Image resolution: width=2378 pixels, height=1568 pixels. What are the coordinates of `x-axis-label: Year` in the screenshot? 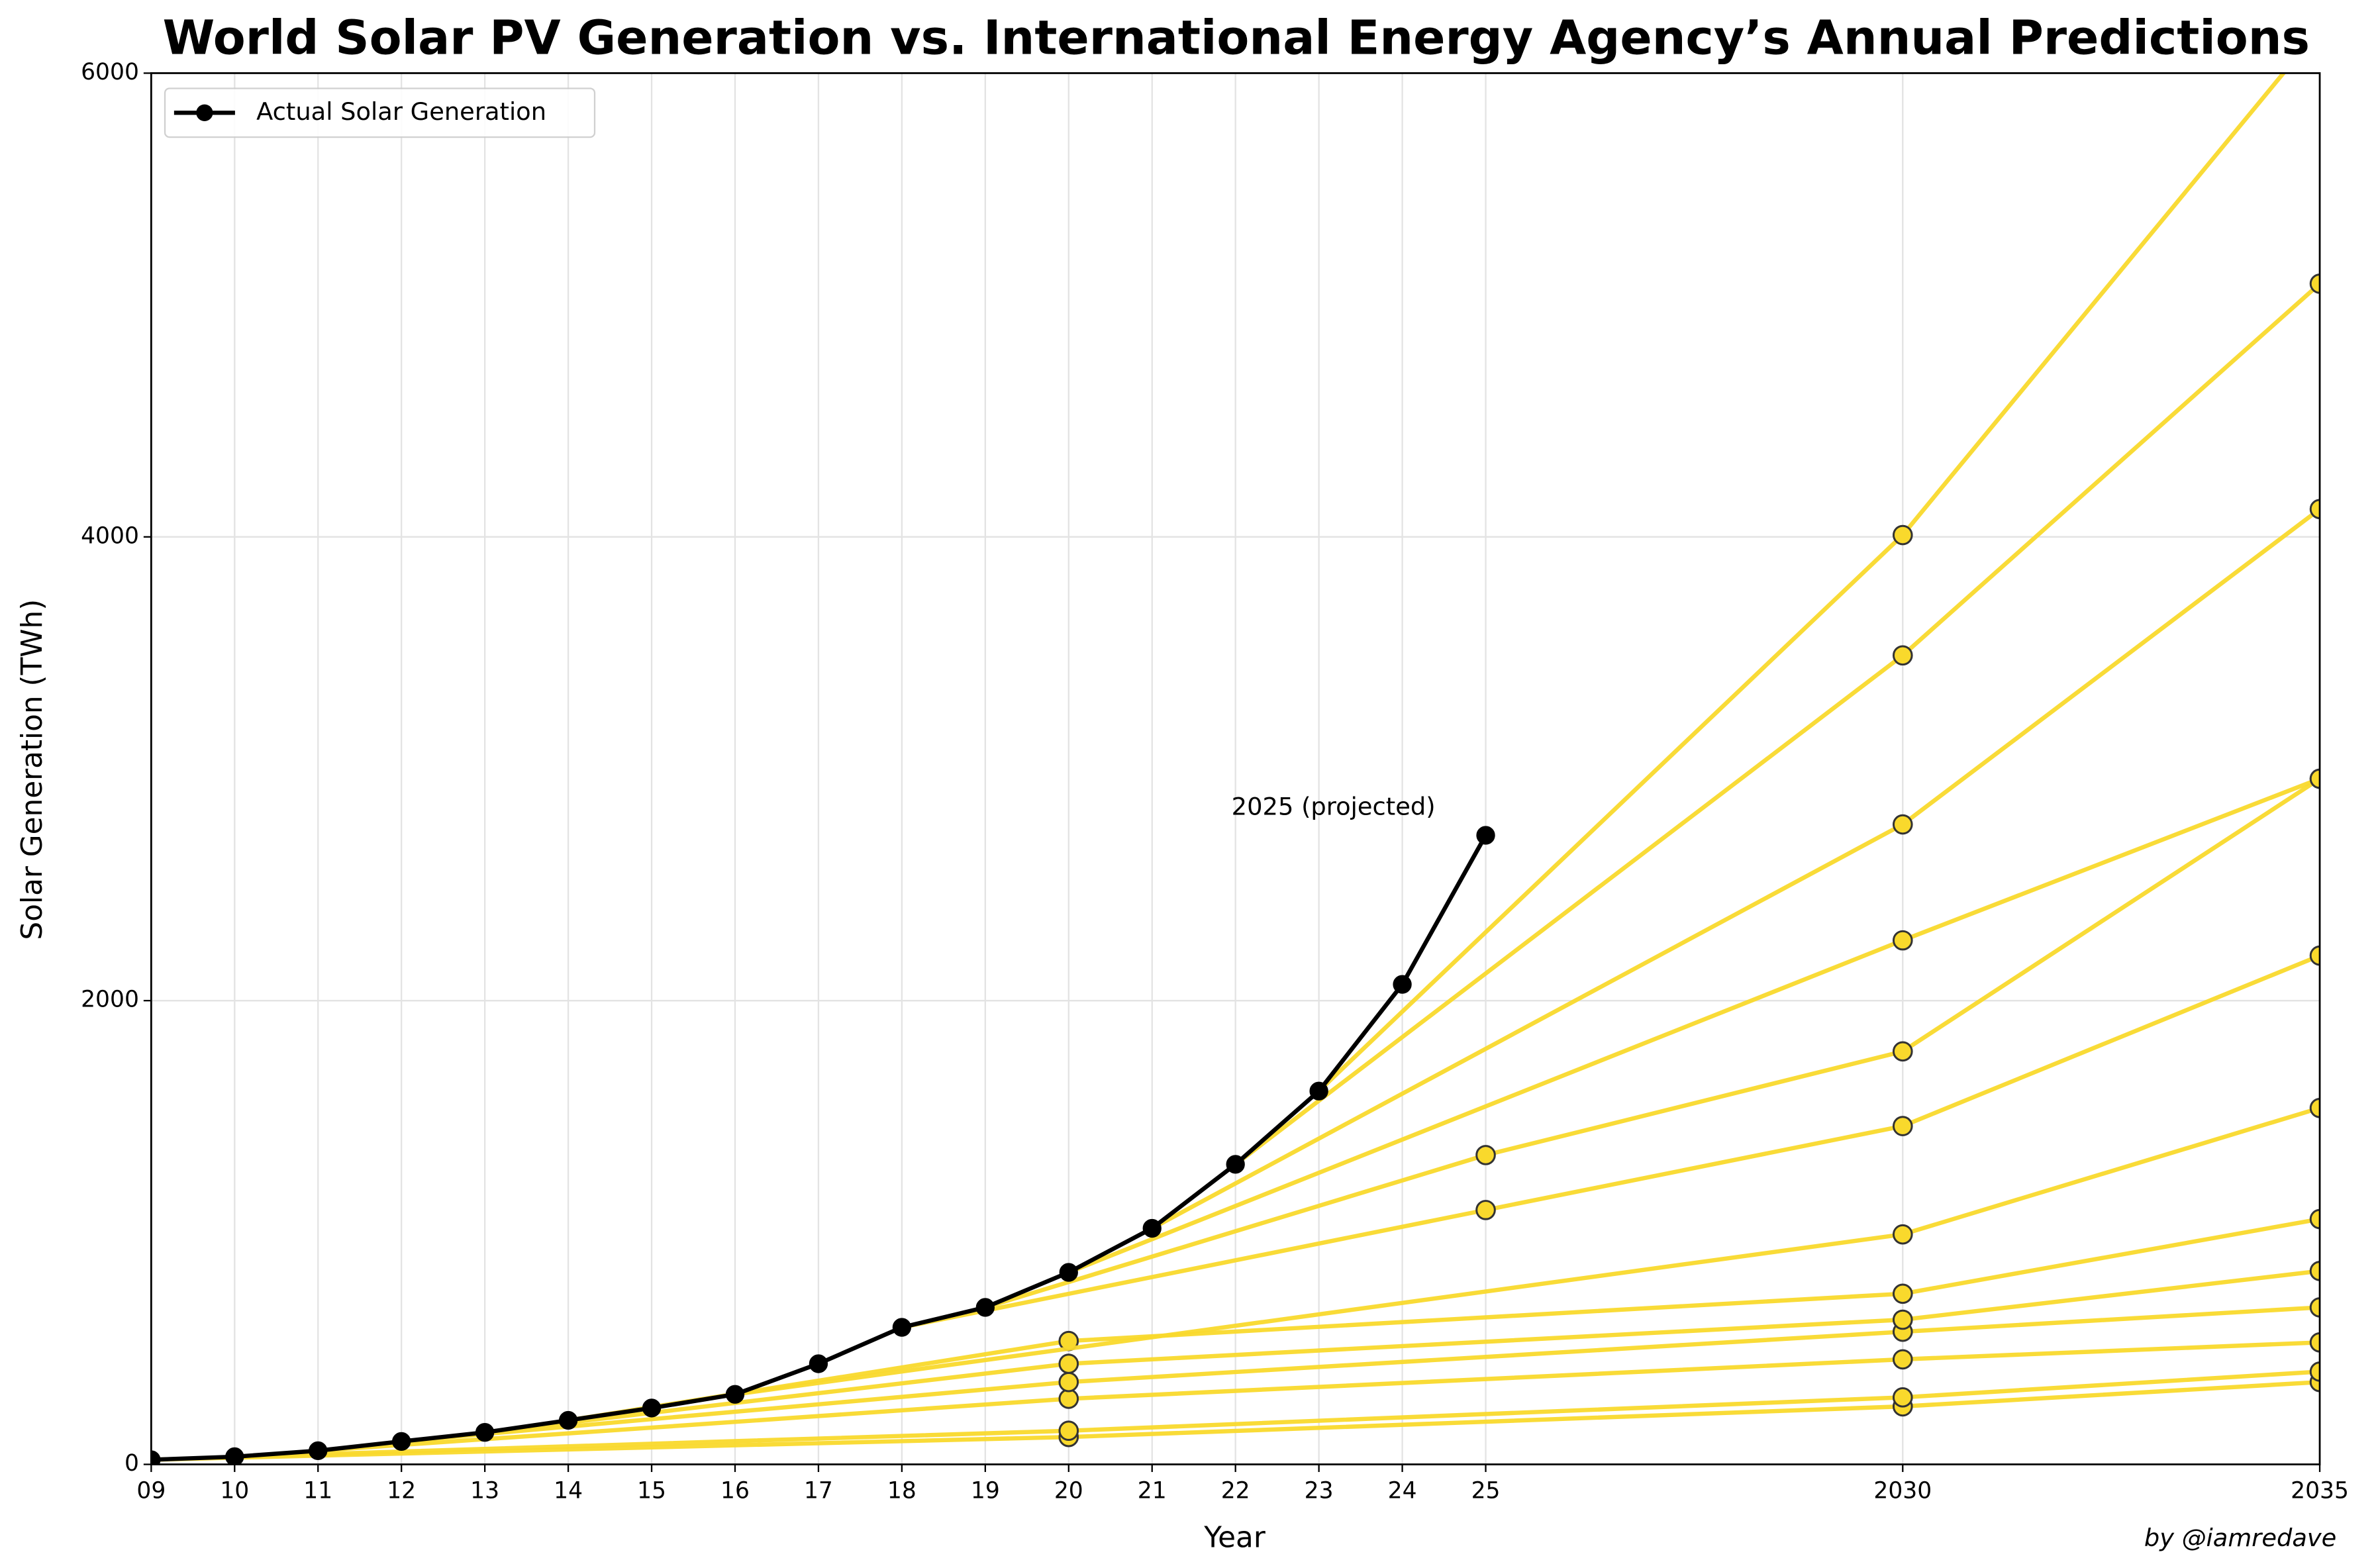 It's located at (1234, 1537).